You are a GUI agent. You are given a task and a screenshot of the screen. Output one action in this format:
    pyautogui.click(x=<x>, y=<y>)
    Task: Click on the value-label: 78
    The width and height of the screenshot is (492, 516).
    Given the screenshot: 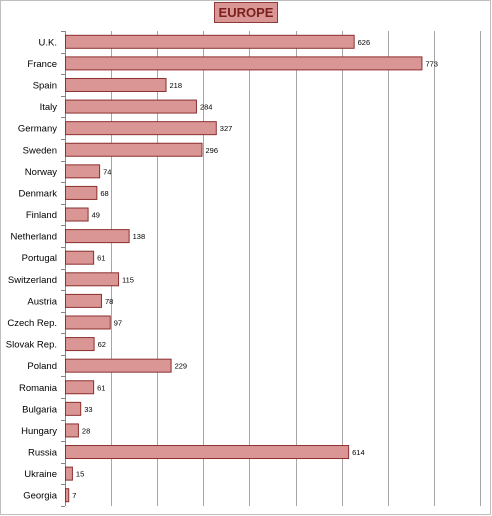 What is the action you would take?
    pyautogui.click(x=109, y=301)
    